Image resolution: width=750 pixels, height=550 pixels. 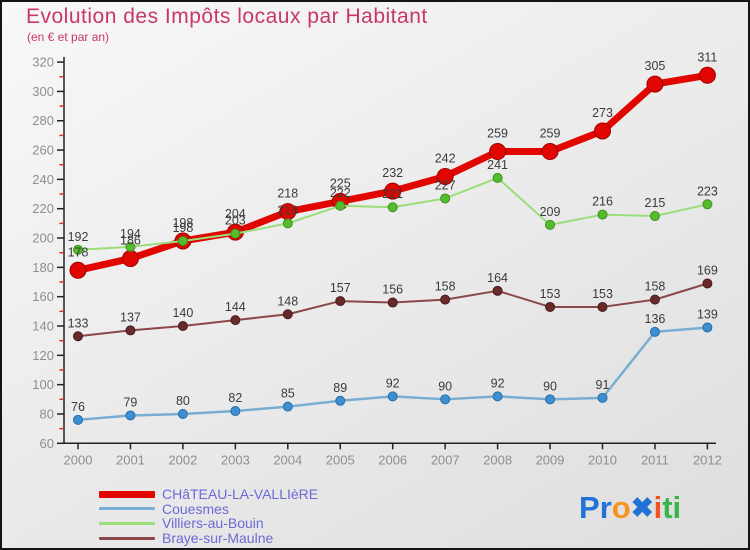 I want to click on proxiti-logo: Pro✖iti, so click(x=630, y=508).